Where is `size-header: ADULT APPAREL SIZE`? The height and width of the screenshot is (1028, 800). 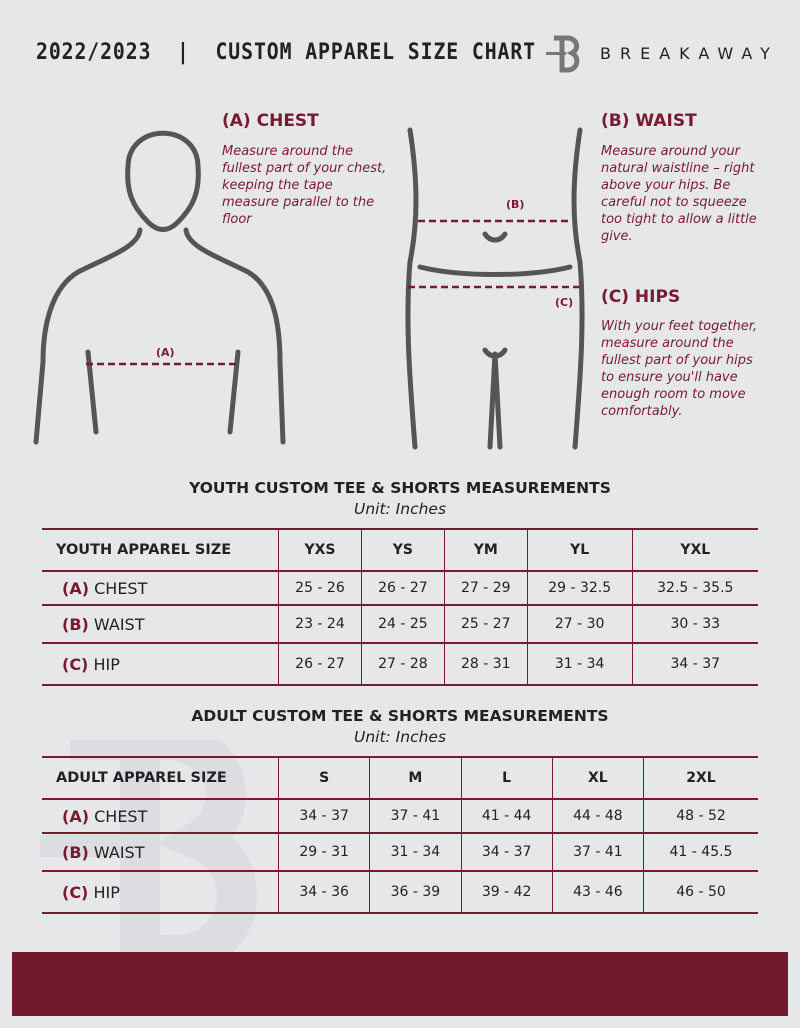
size-header: ADULT APPAREL SIZE is located at coordinates (160, 778).